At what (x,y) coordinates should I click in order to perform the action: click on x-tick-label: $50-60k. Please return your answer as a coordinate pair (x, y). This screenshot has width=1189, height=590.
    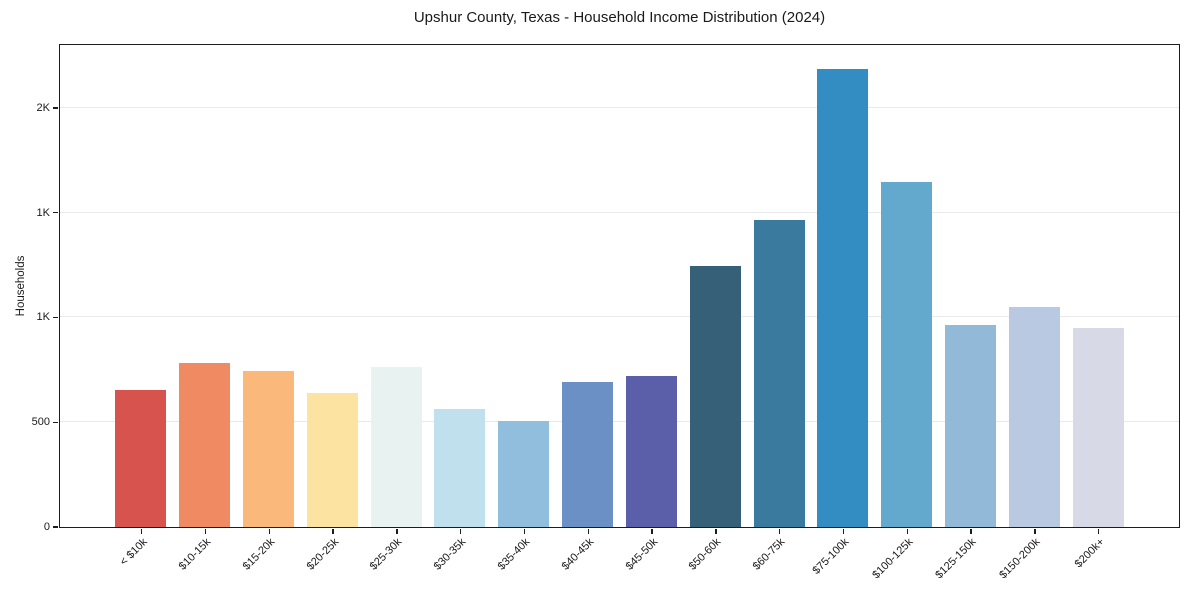
    Looking at the image, I should click on (705, 554).